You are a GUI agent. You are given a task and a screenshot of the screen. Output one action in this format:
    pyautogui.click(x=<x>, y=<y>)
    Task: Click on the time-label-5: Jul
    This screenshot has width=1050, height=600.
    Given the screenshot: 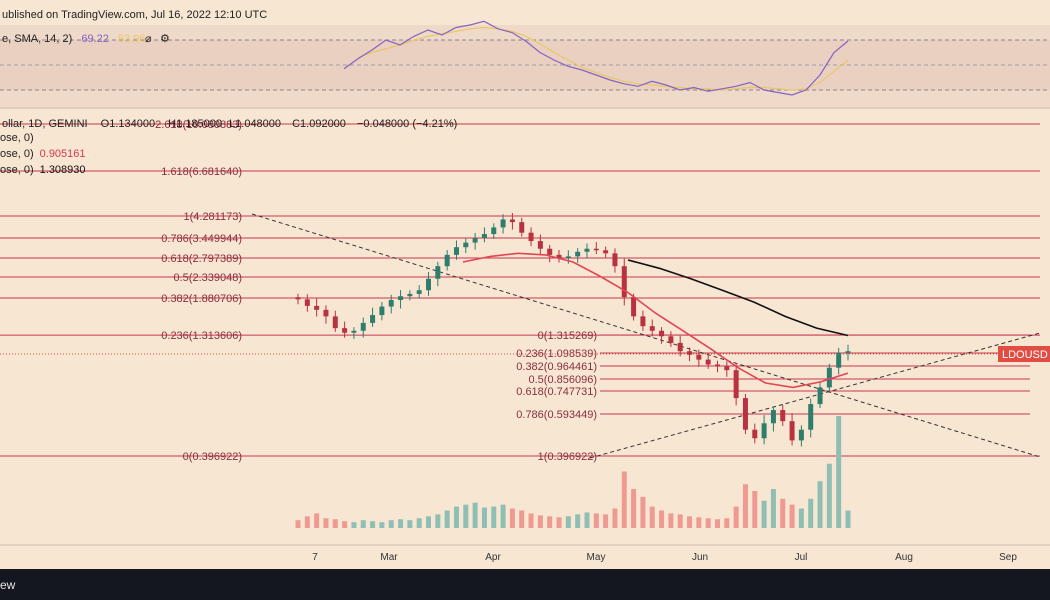 What is the action you would take?
    pyautogui.click(x=801, y=557)
    